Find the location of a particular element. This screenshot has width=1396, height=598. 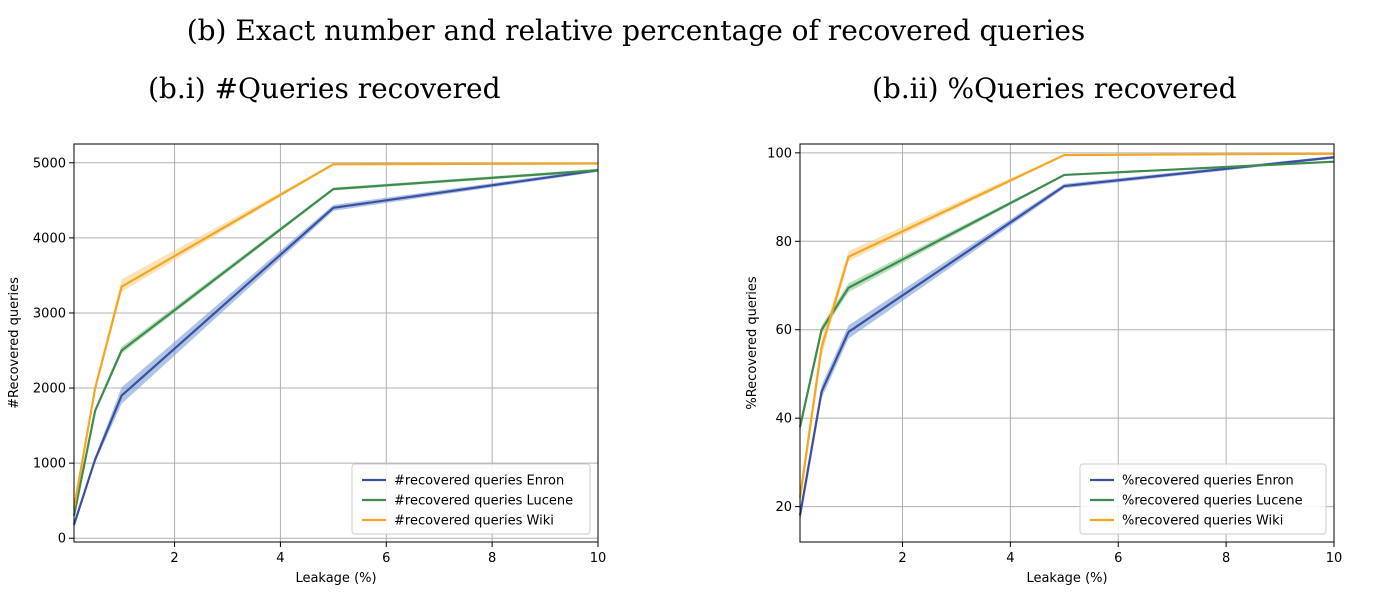

y-axis-label: %Recovered queries is located at coordinates (752, 342).